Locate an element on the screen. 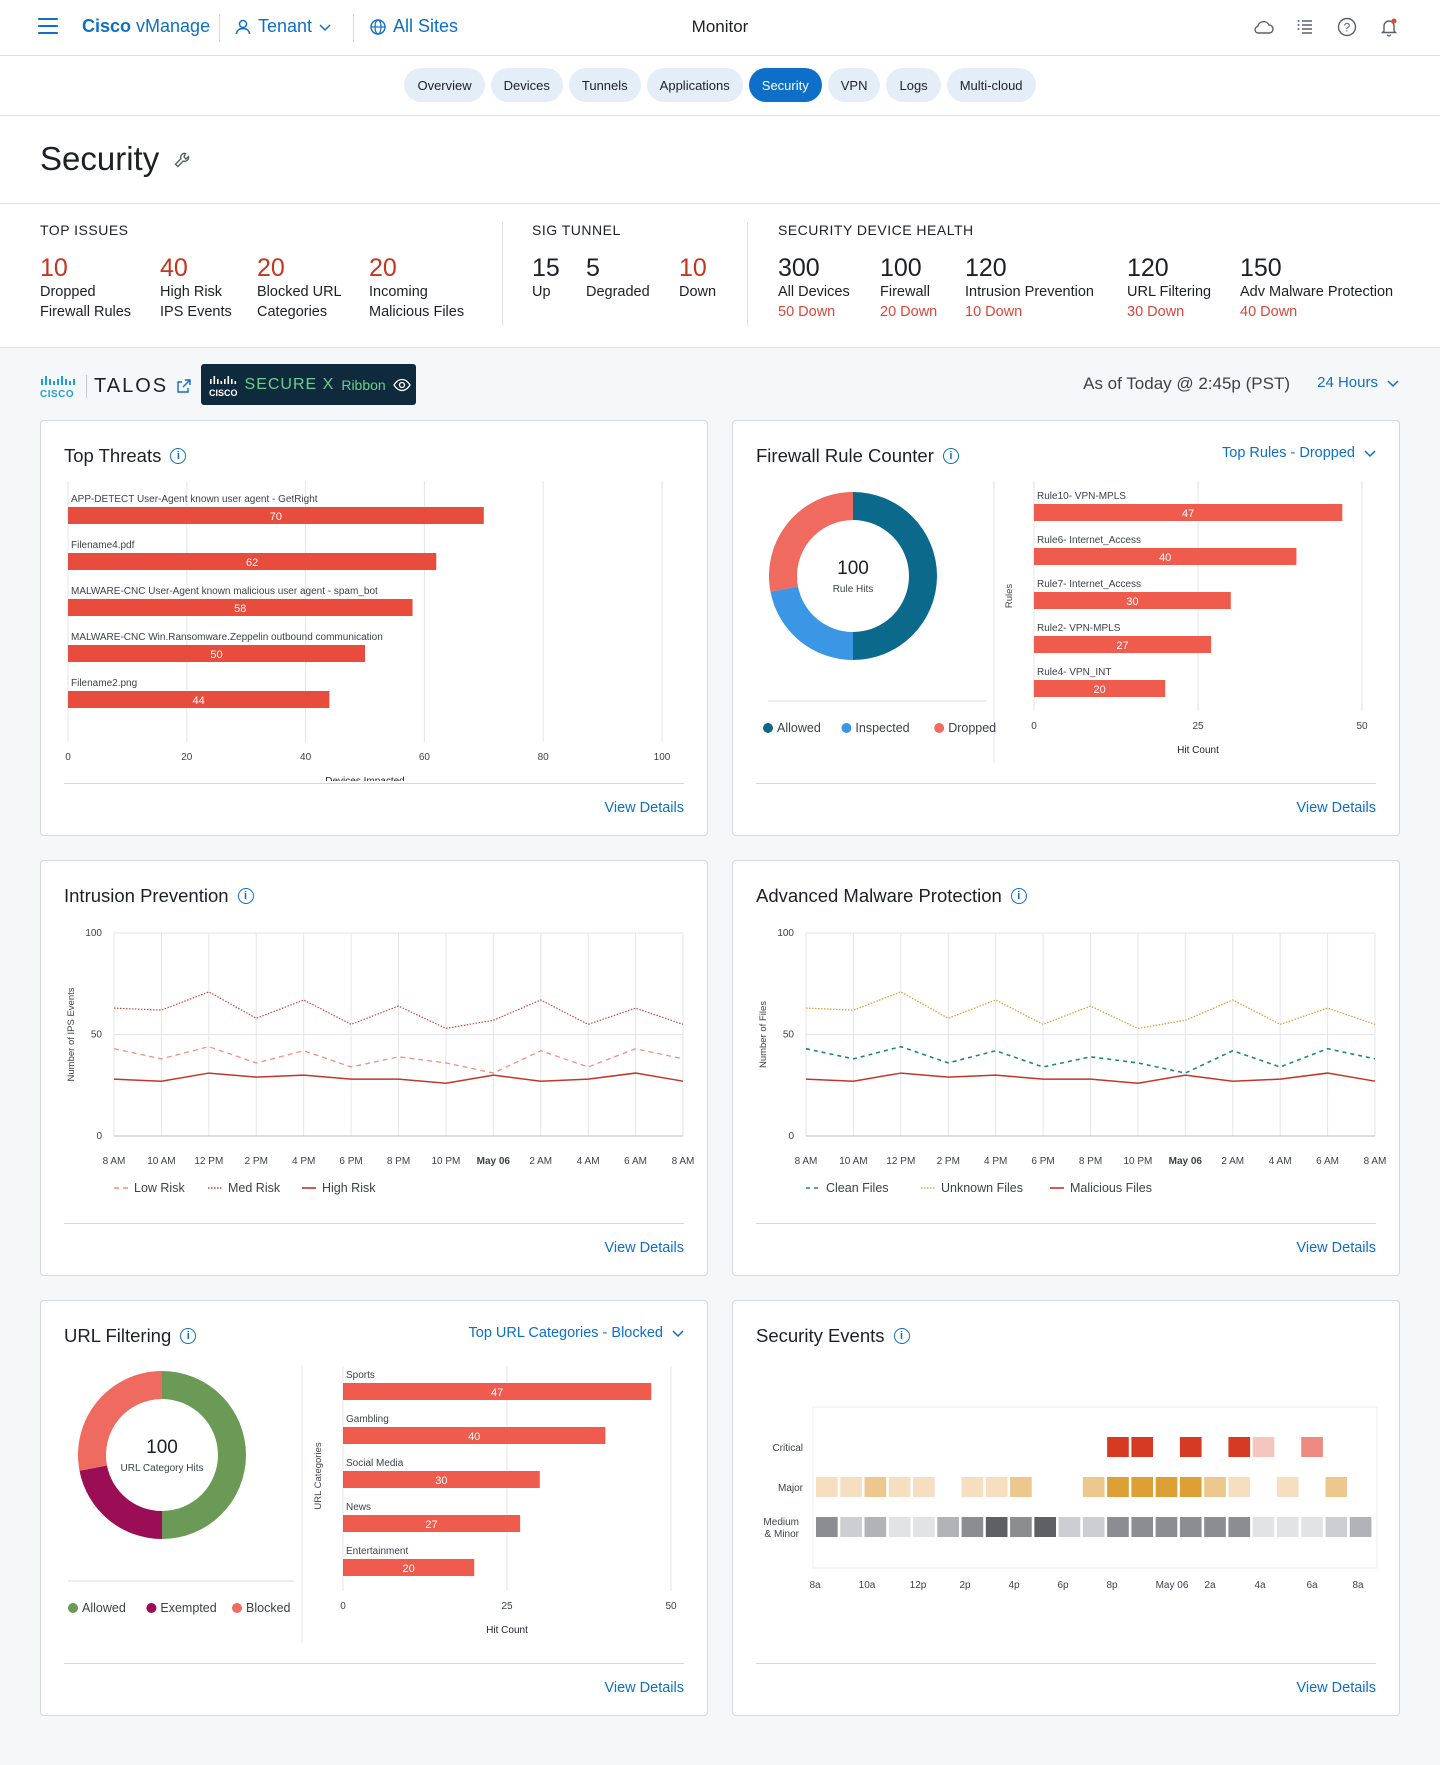  heatmap-frame is located at coordinates (1095, 1487).